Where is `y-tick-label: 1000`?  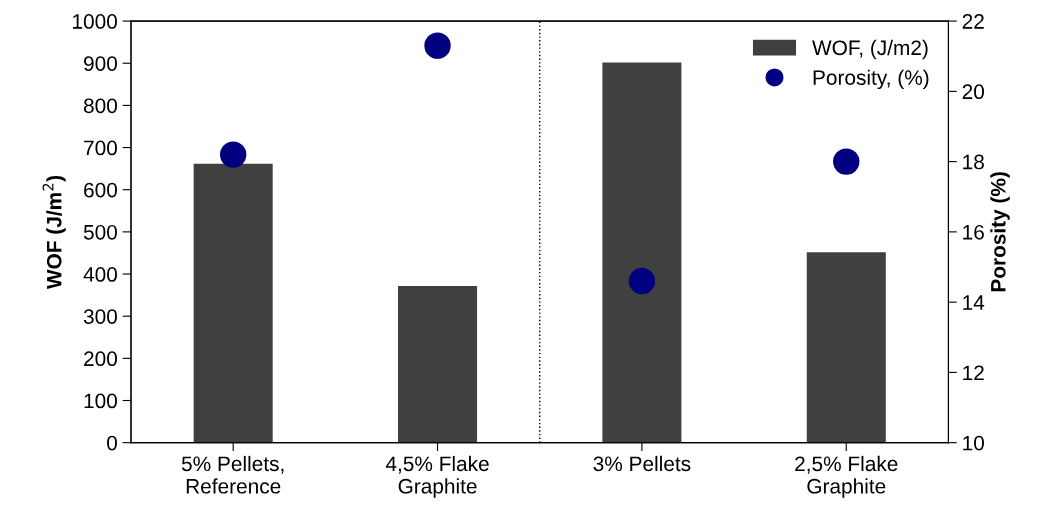
y-tick-label: 1000 is located at coordinates (95, 21).